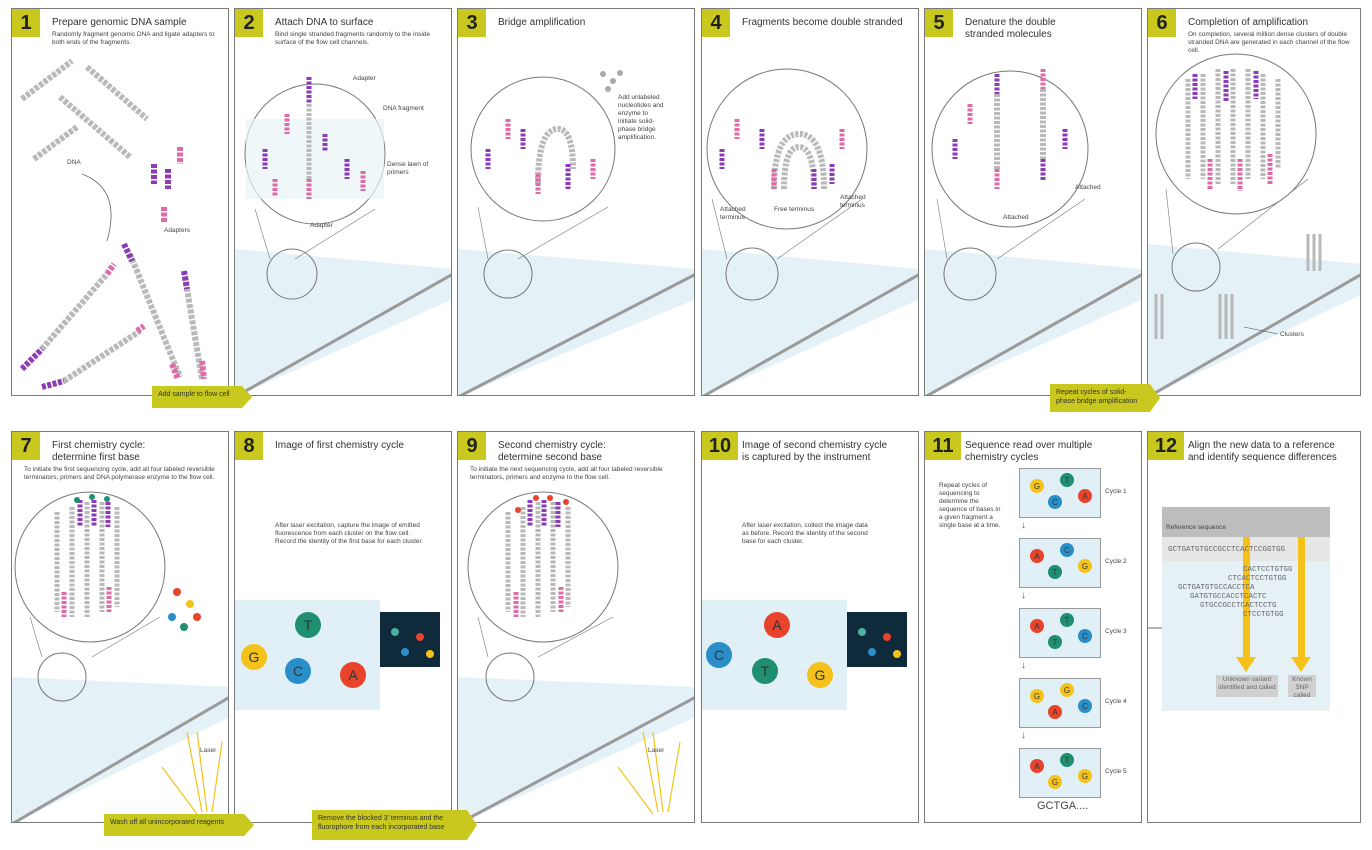 The image size is (1372, 850). What do you see at coordinates (472, 446) in the screenshot?
I see `step-number: 9` at bounding box center [472, 446].